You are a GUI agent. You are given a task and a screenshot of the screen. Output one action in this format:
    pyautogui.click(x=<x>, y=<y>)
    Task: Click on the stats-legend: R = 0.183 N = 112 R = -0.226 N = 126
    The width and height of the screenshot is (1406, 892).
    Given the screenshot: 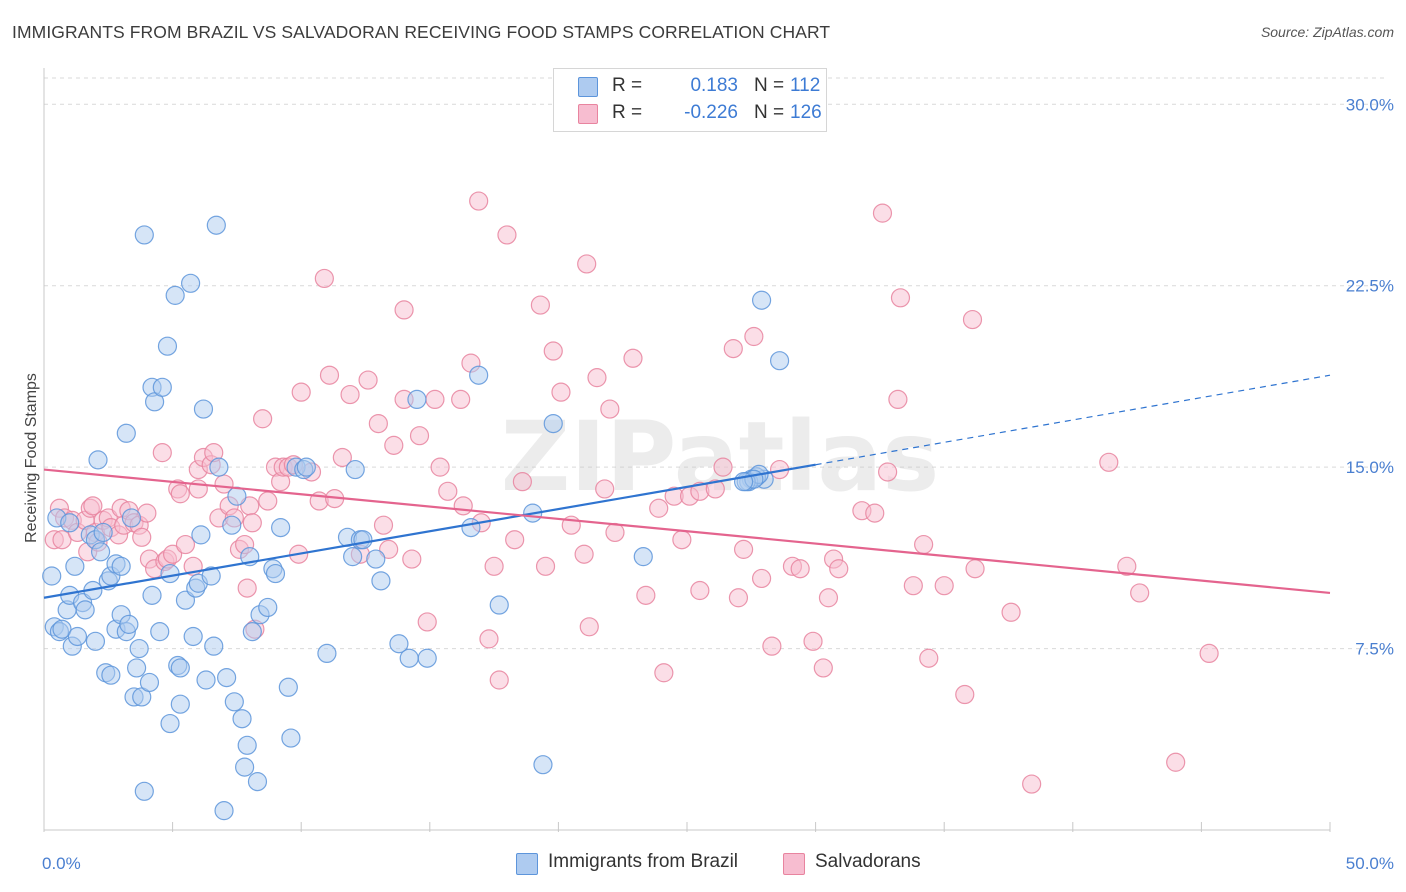 What is the action you would take?
    pyautogui.click(x=690, y=100)
    